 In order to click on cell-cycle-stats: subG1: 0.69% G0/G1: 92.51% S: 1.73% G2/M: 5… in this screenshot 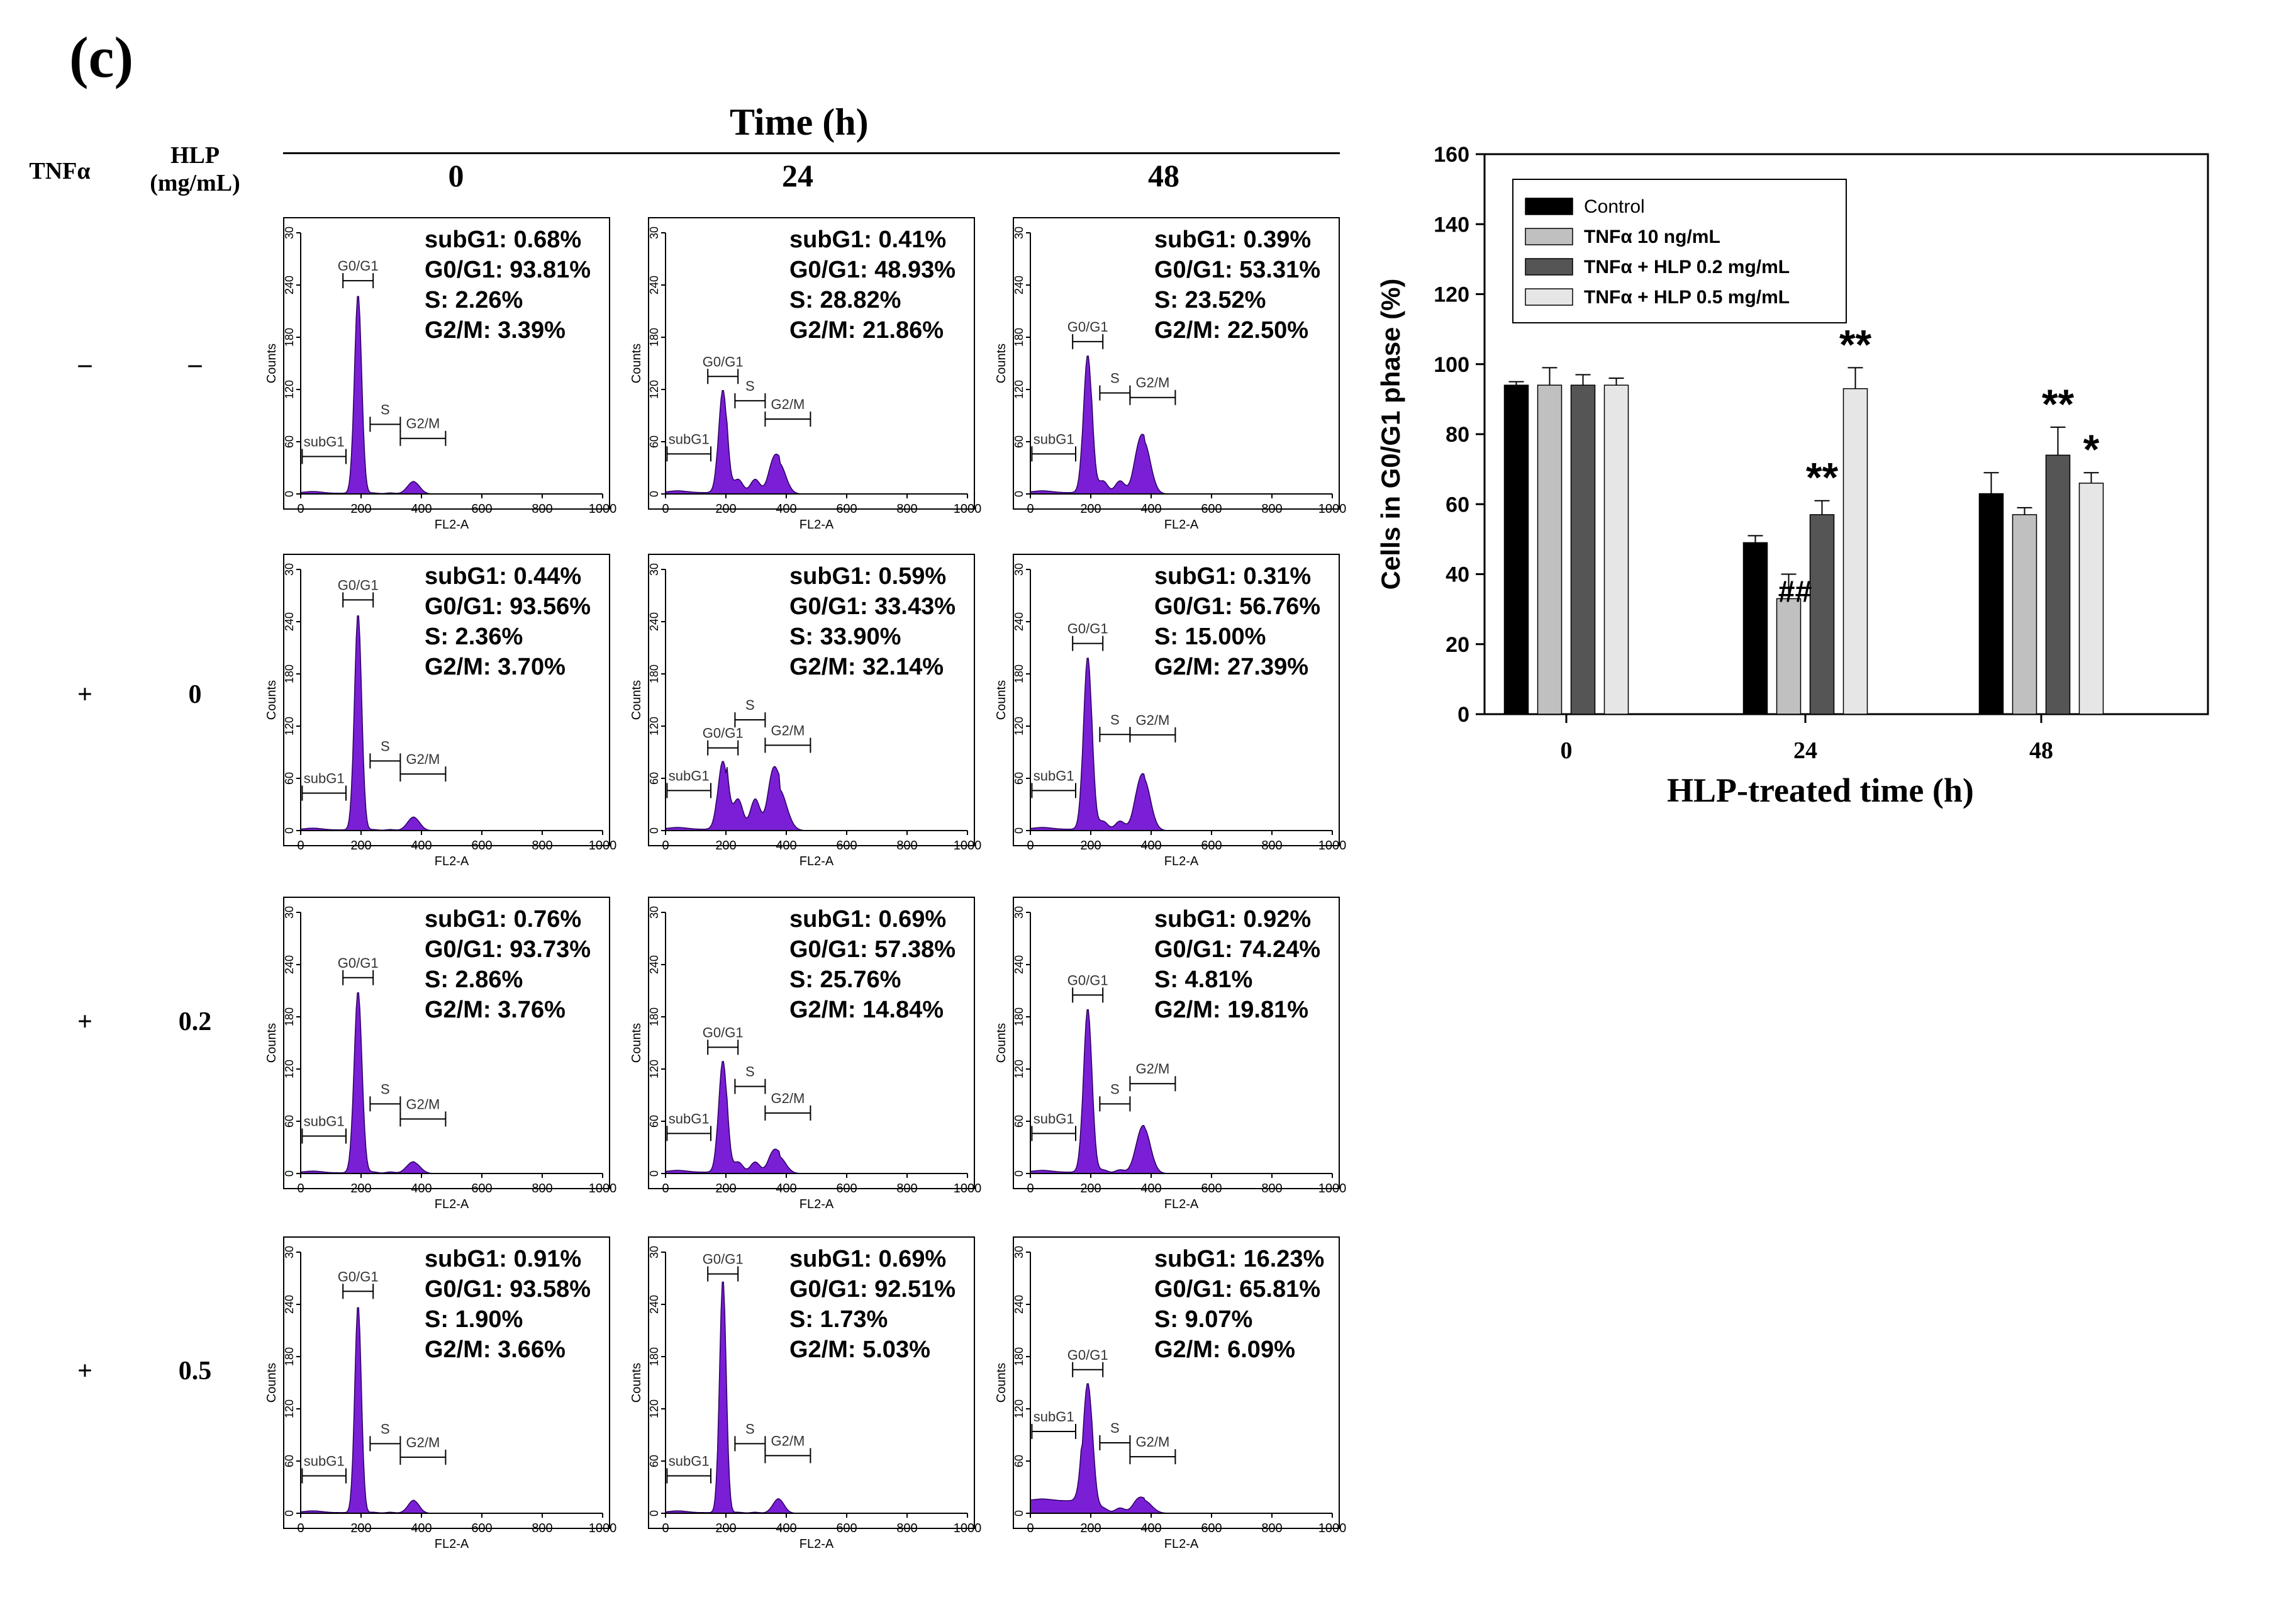, I will do `click(872, 1304)`.